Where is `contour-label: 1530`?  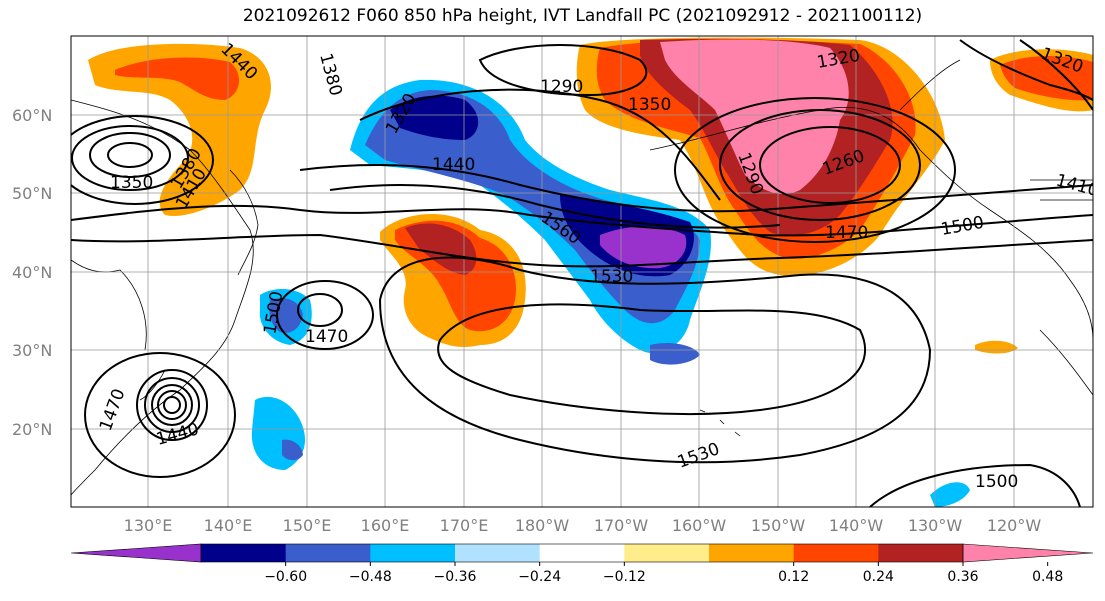 contour-label: 1530 is located at coordinates (611, 277).